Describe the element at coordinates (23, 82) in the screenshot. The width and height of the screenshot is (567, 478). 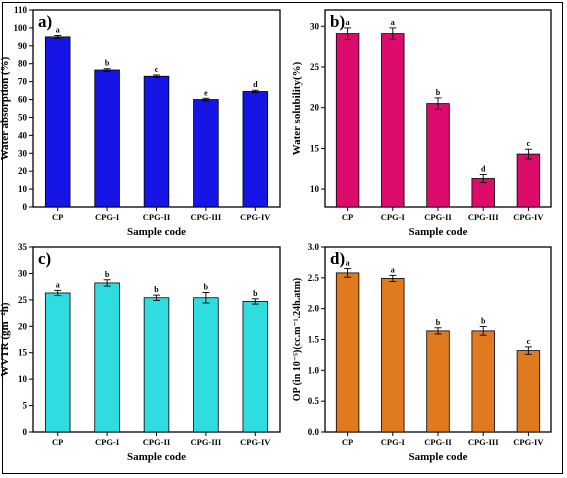
I see `y-tick-label: 70` at that location.